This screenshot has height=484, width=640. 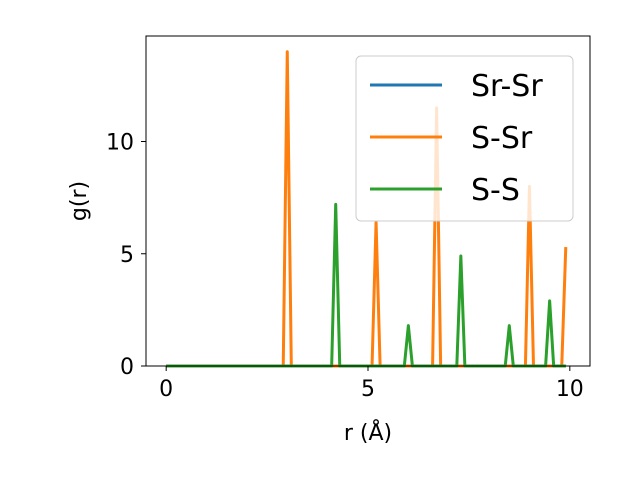 I want to click on y-tick-label: 5, so click(x=127, y=255).